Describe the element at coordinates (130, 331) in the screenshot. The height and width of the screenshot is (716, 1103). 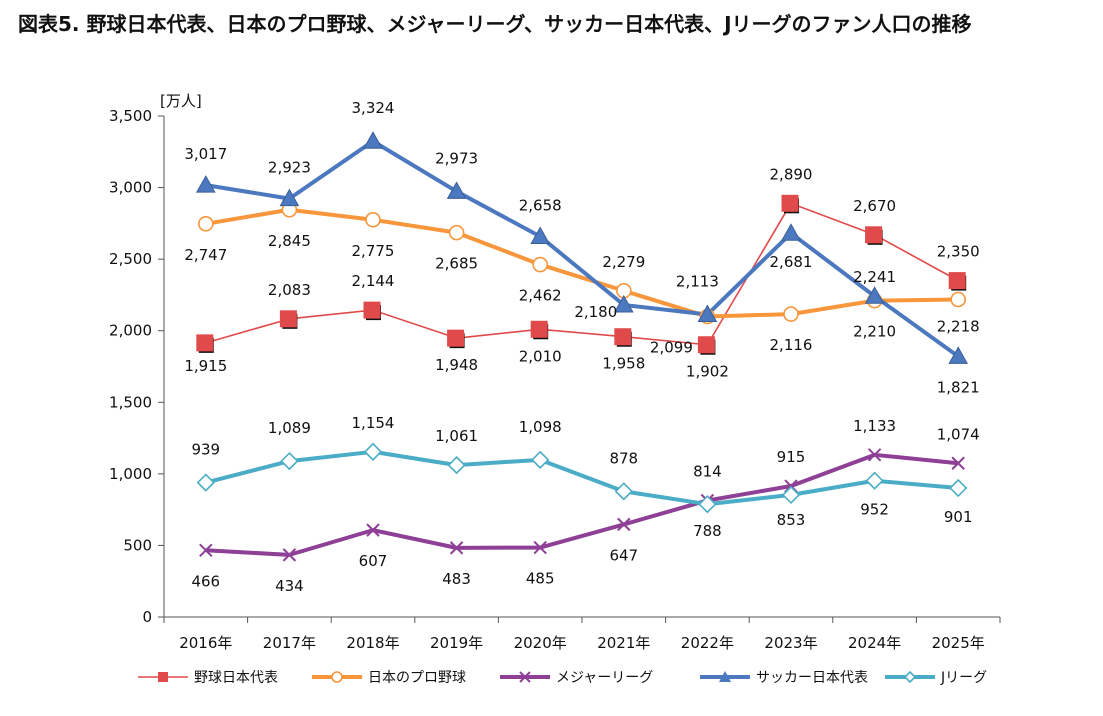
I see `y-tick-label: 2,000` at that location.